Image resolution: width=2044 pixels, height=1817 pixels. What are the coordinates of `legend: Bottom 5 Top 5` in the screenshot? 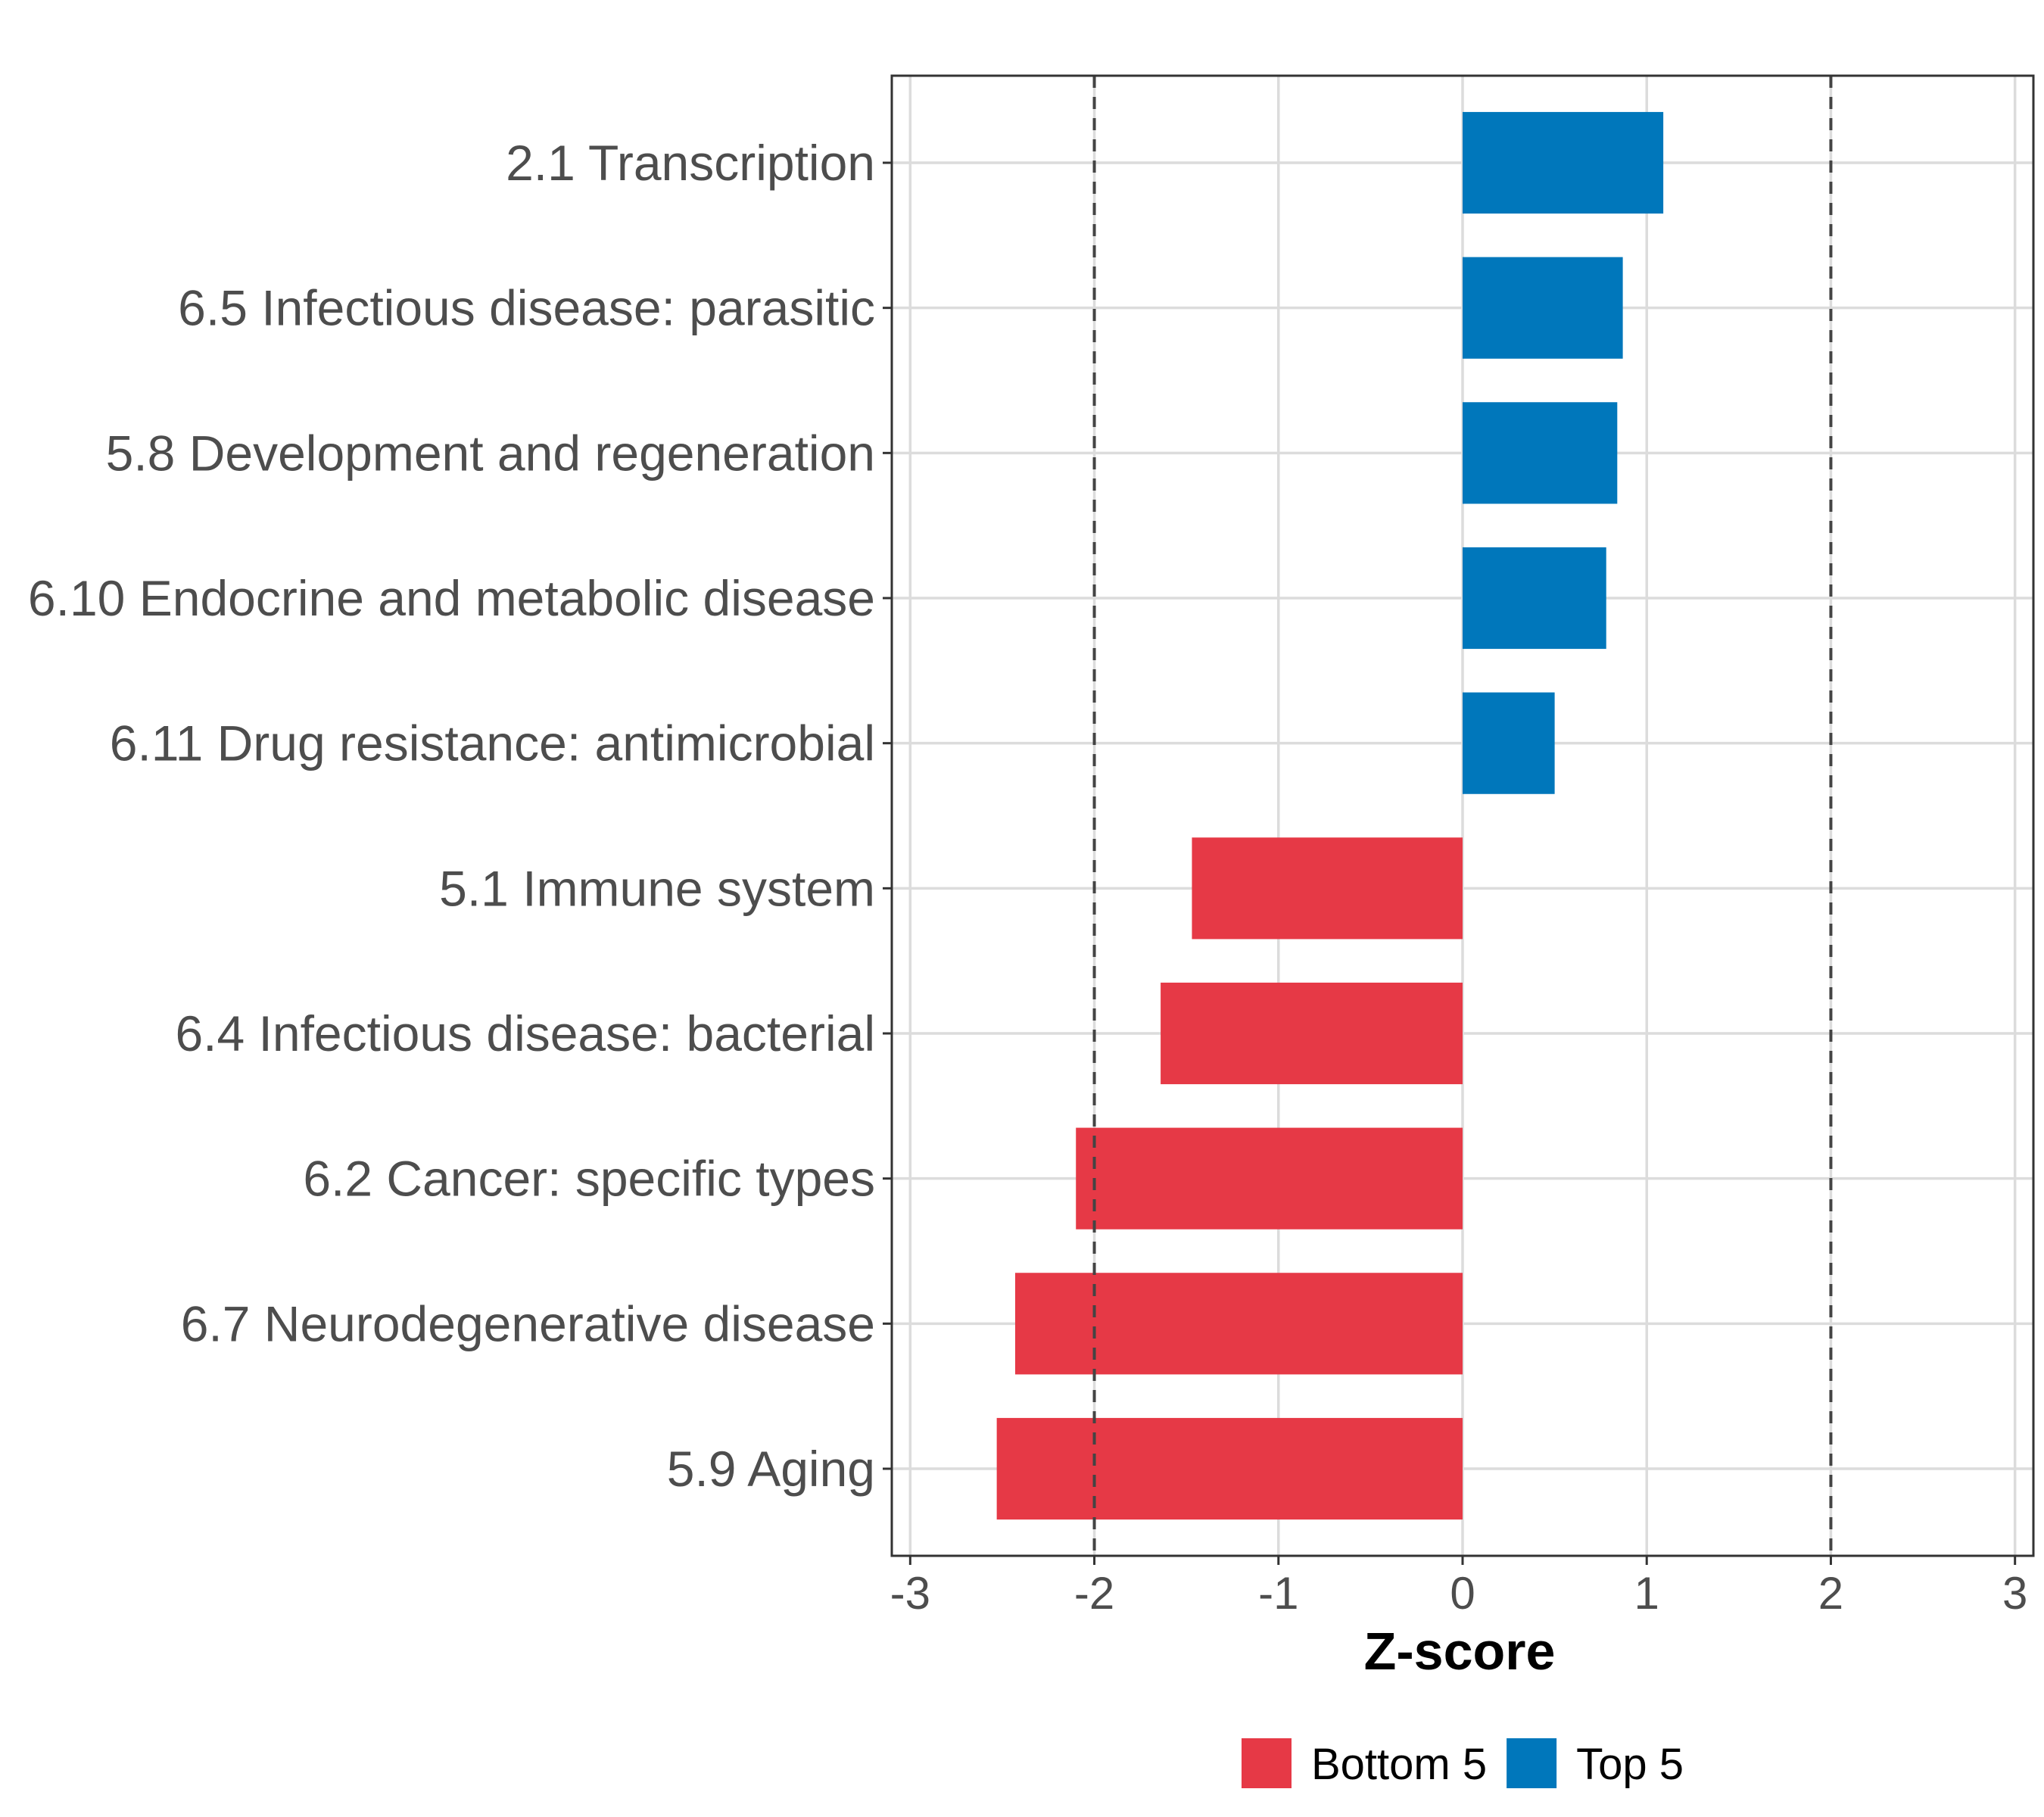 It's located at (1462, 1764).